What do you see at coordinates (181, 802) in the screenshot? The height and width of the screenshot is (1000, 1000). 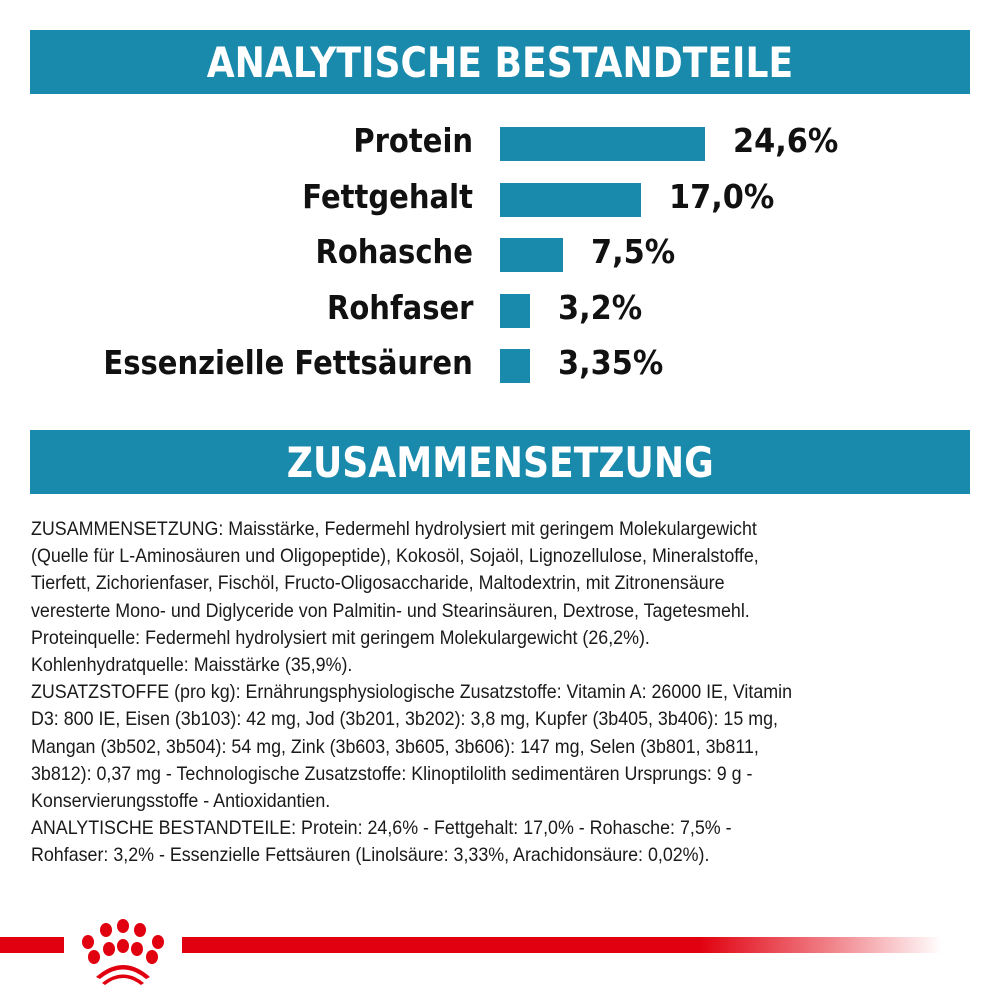 I see `composition-line: Konservierungsstoffe - Antioxidantien.` at bounding box center [181, 802].